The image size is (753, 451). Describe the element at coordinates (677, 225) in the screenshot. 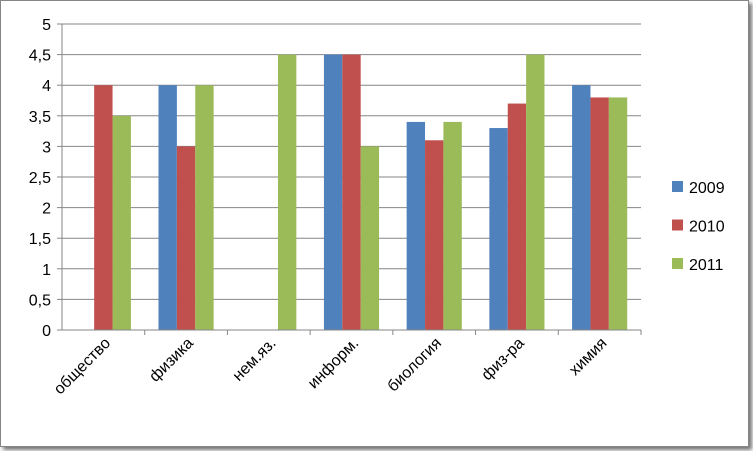

I see `legend-swatch-2010` at that location.